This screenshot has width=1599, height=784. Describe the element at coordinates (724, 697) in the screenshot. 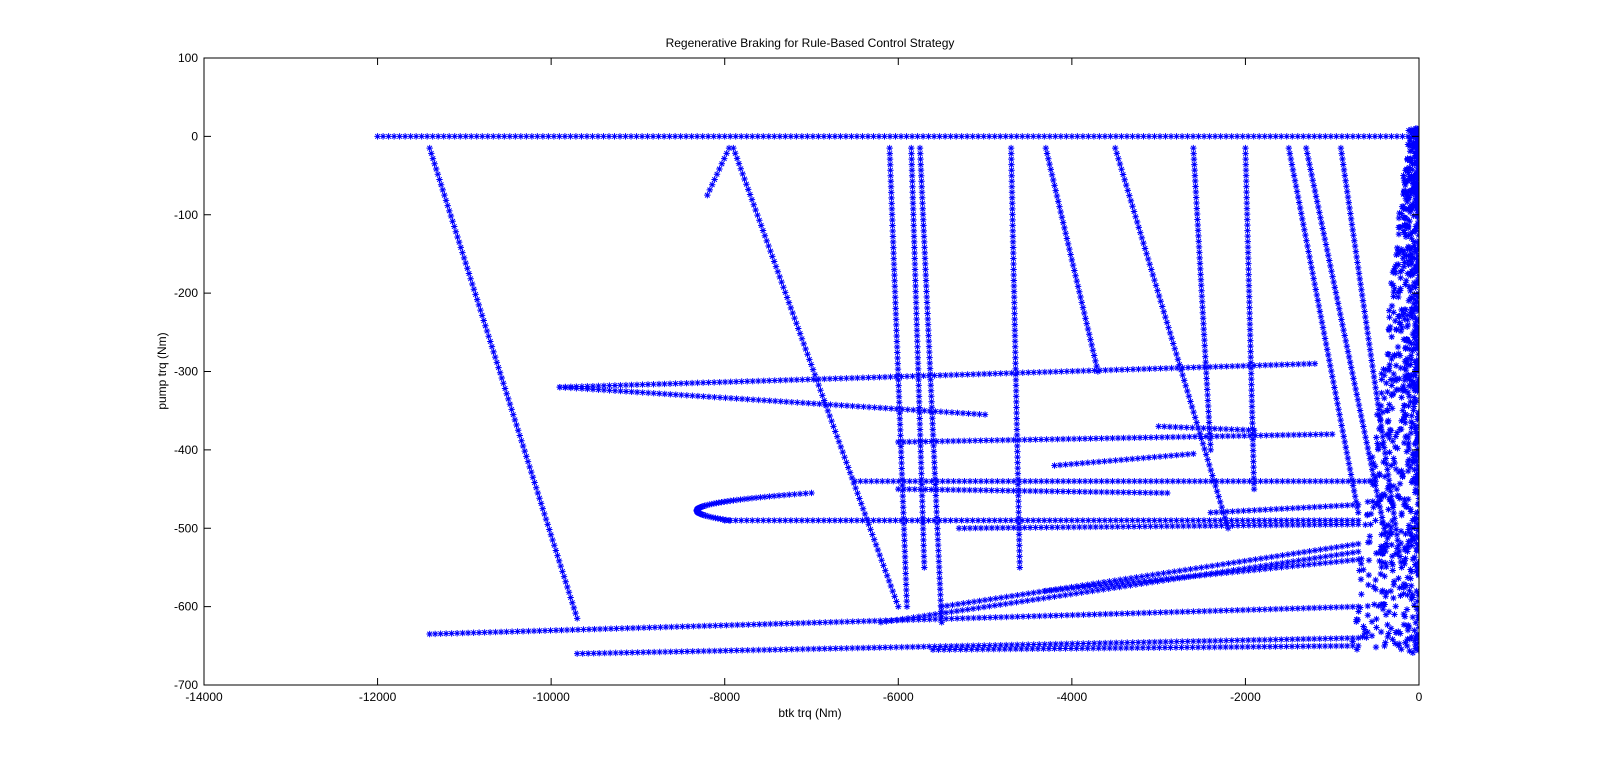

I see `x-tick-label: -8000` at that location.